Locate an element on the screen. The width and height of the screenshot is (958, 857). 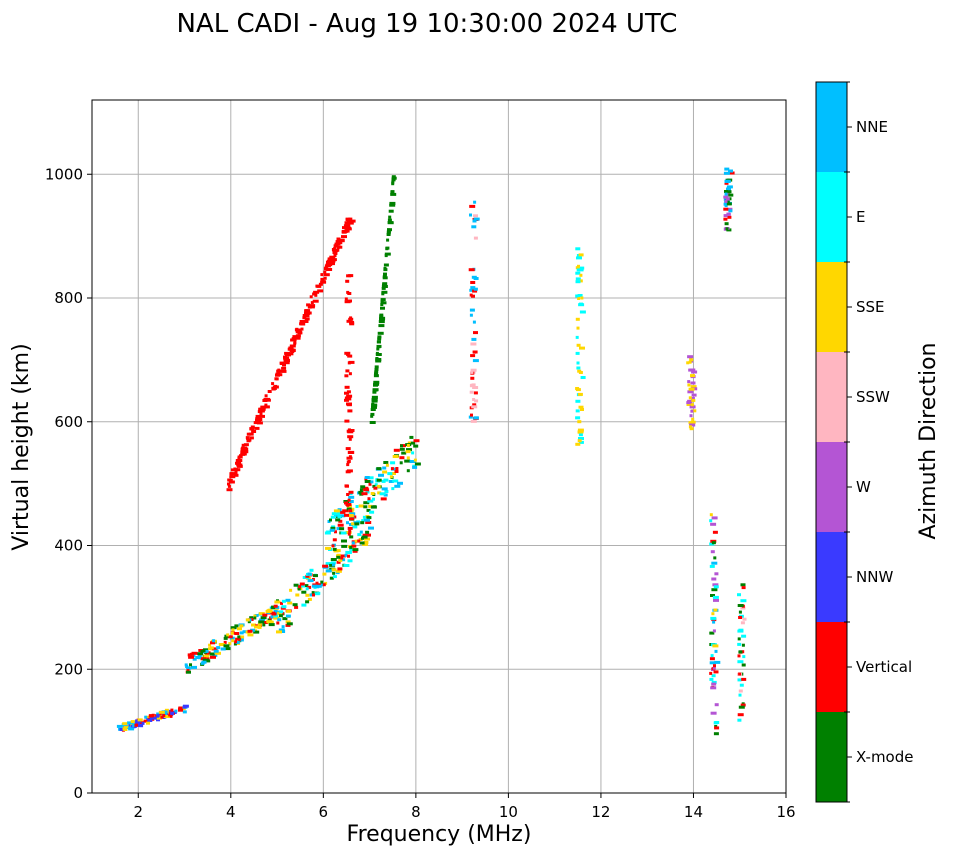
colorbar-frame is located at coordinates (831, 442).